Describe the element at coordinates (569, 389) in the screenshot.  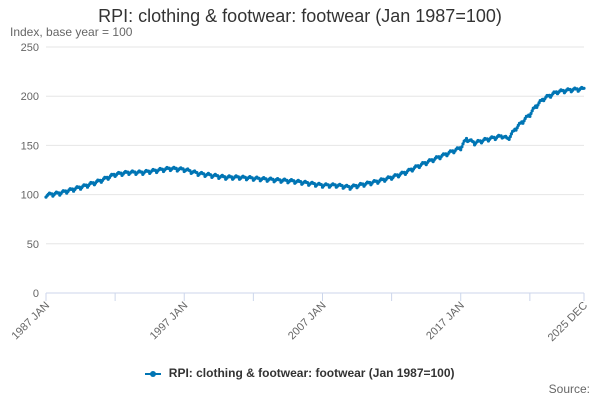
I see `source-label: Source:` at that location.